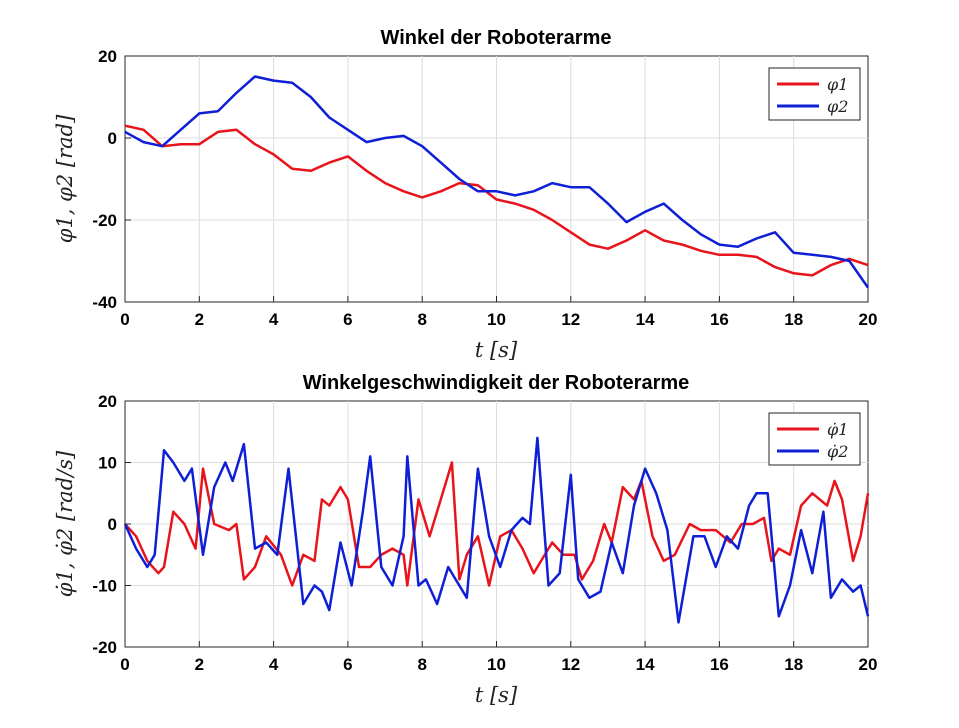 This screenshot has height=728, width=959. I want to click on legend-label-series-2: φ̇2, so click(837, 451).